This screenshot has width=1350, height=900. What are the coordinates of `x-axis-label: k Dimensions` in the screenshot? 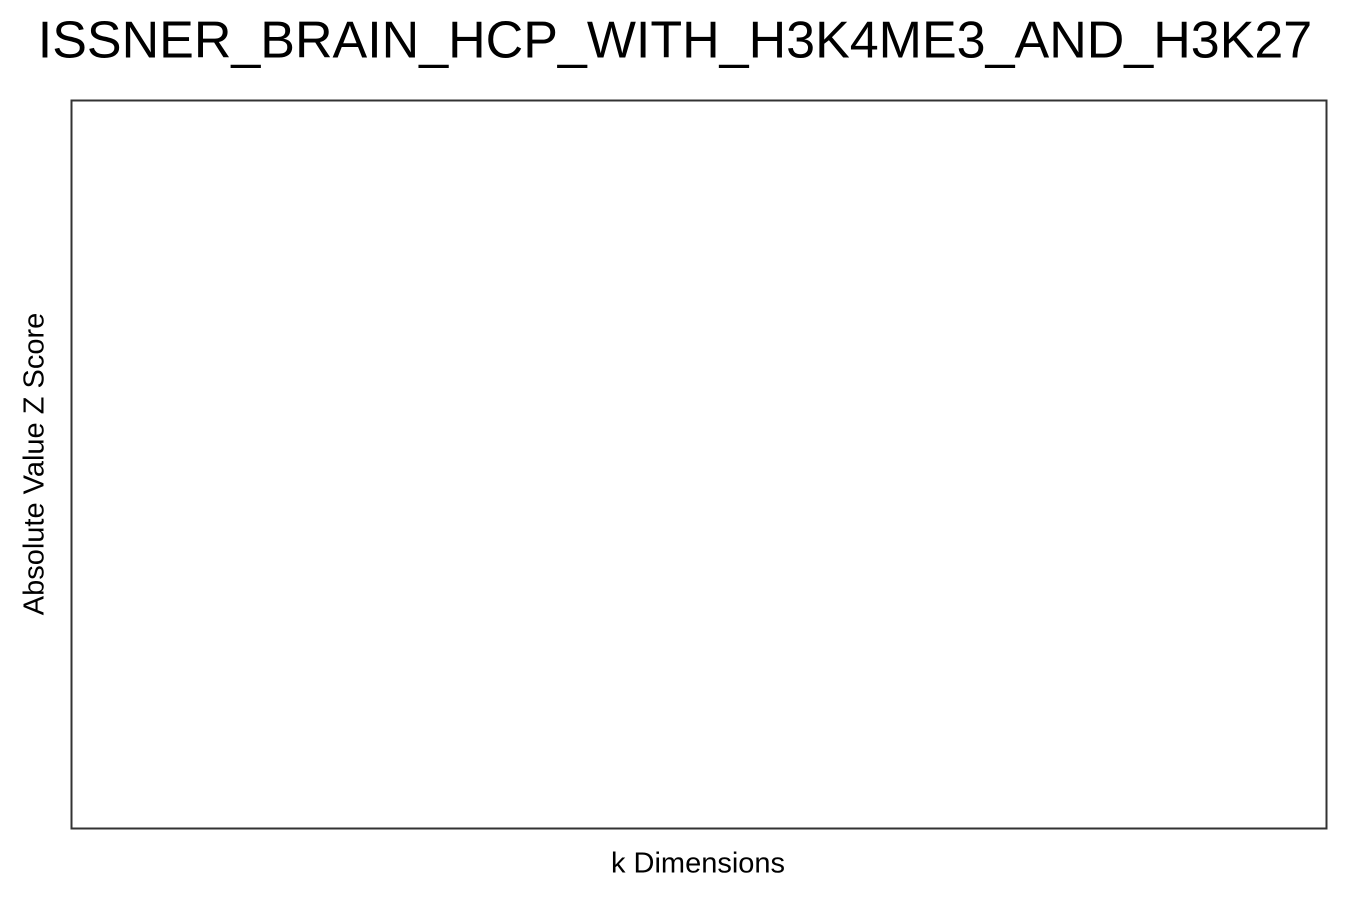 It's located at (698, 864).